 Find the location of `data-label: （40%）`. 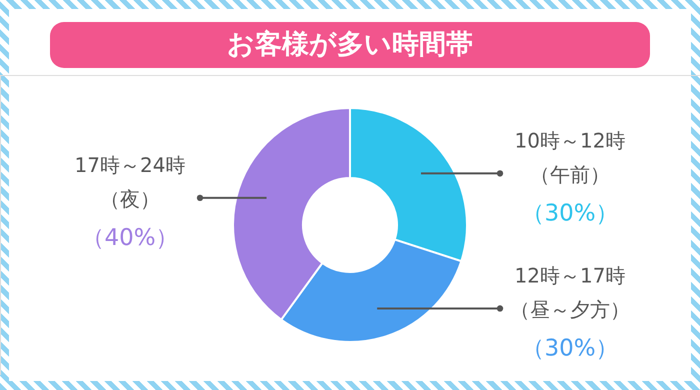

data-label: （40%） is located at coordinates (130, 237).